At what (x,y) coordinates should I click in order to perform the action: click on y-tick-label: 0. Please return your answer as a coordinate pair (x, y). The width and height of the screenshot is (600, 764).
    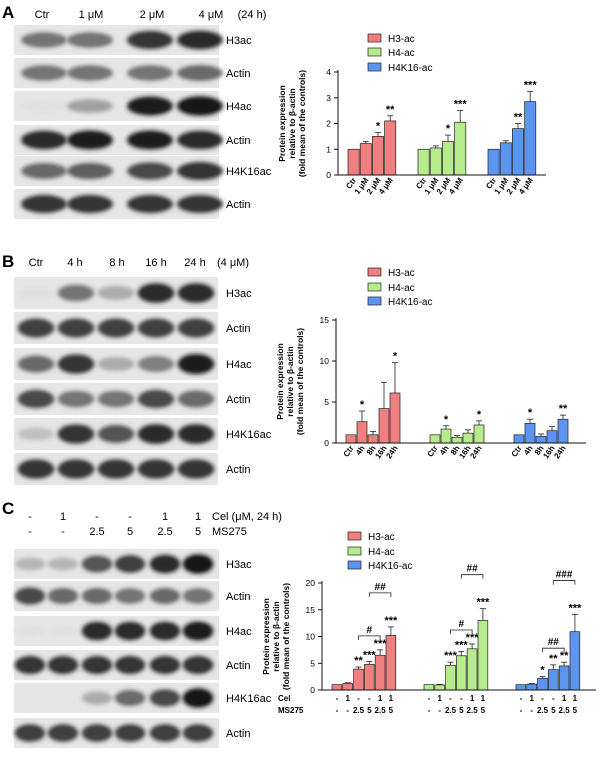
    Looking at the image, I should click on (328, 175).